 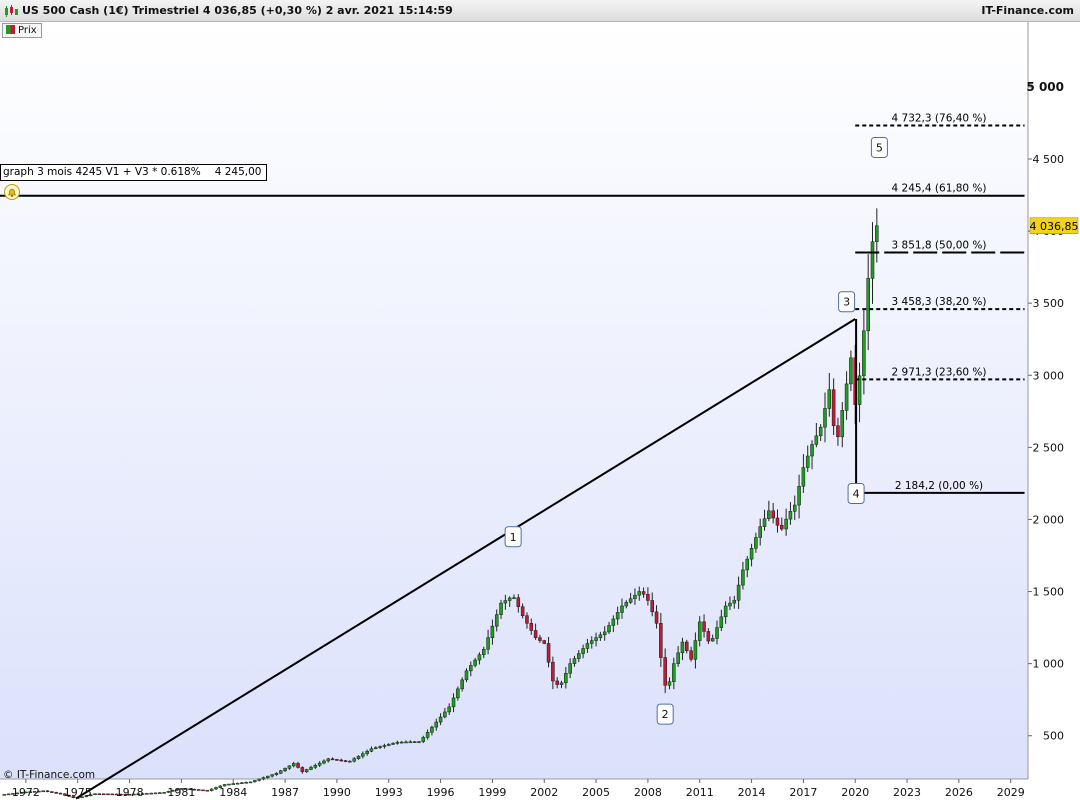 What do you see at coordinates (1049, 447) in the screenshot?
I see `y-tick-label: 2 500` at bounding box center [1049, 447].